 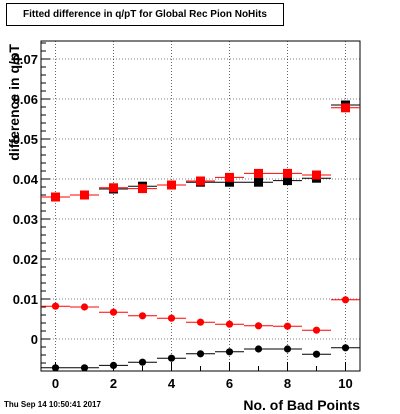 I want to click on x-tick-label: 6, so click(x=229, y=383).